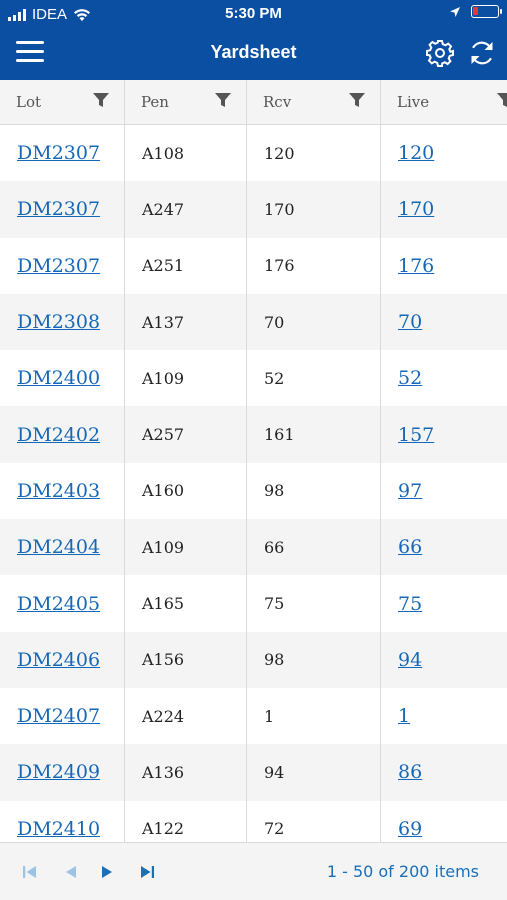 The width and height of the screenshot is (507, 900). I want to click on lot-link: DM2400, so click(62, 378).